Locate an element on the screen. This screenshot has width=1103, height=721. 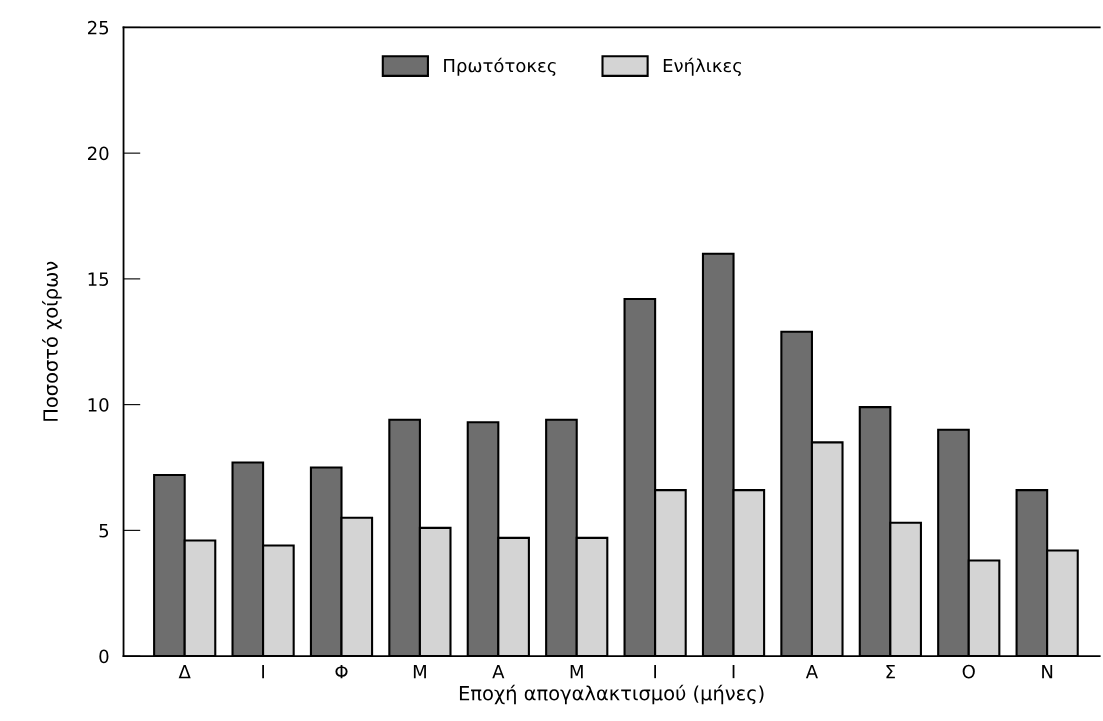
x-tick-label: Φ is located at coordinates (341, 672).